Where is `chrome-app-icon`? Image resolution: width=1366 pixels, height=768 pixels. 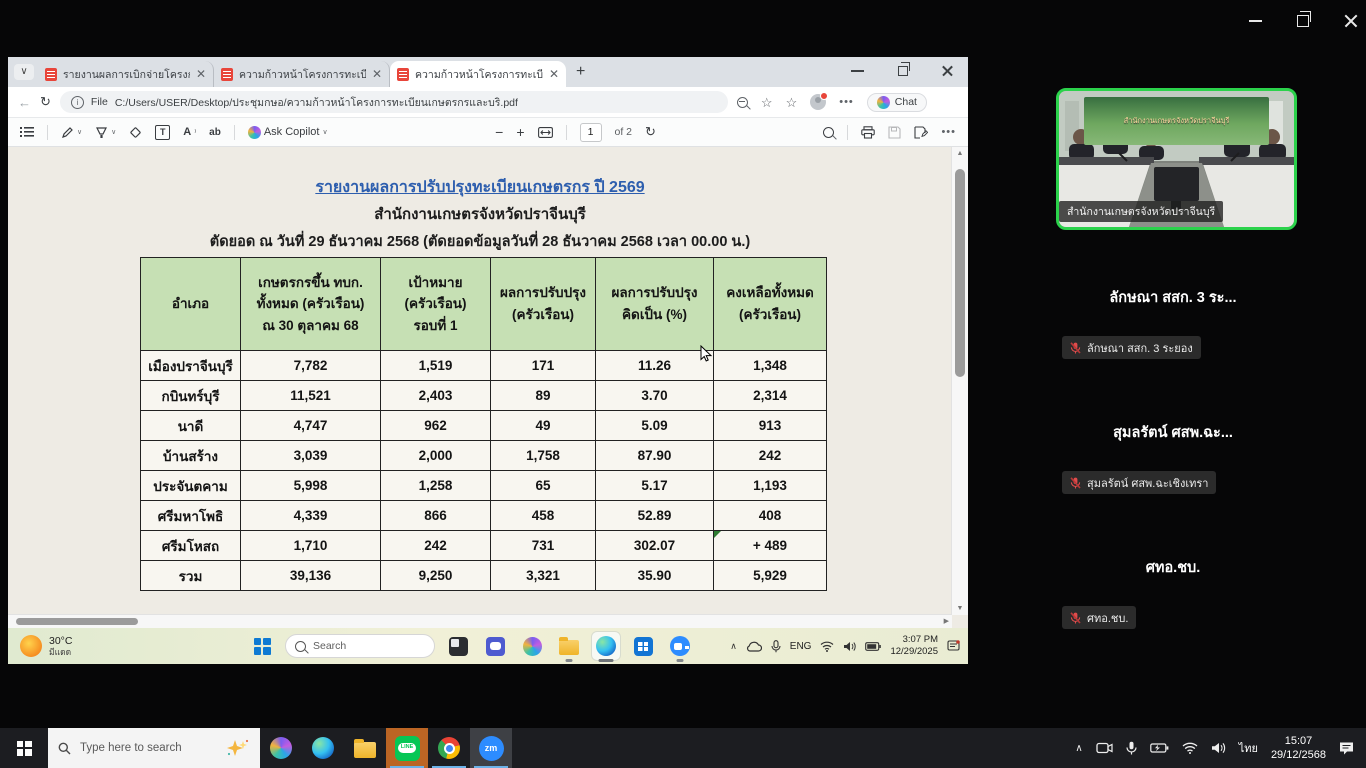
chrome-app-icon is located at coordinates (449, 748).